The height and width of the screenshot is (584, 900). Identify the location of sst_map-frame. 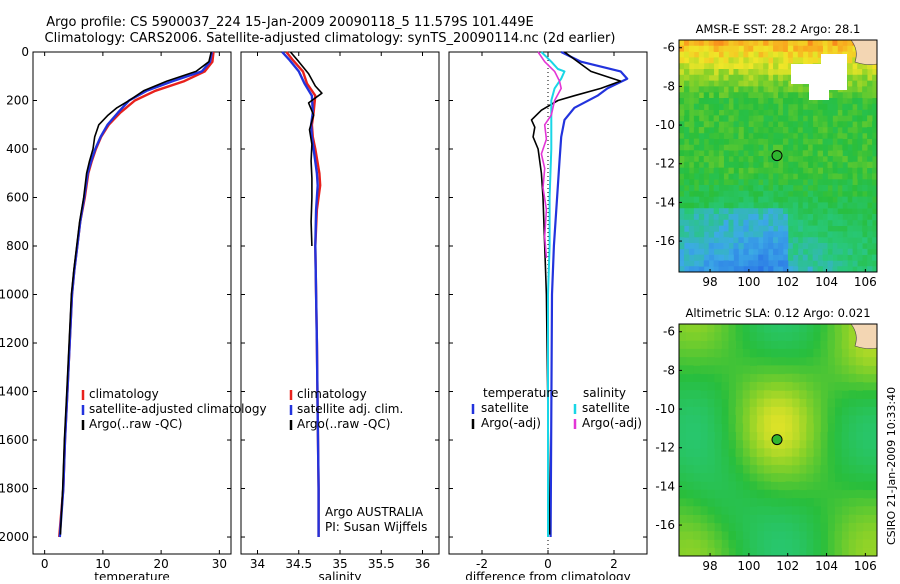
(778, 156).